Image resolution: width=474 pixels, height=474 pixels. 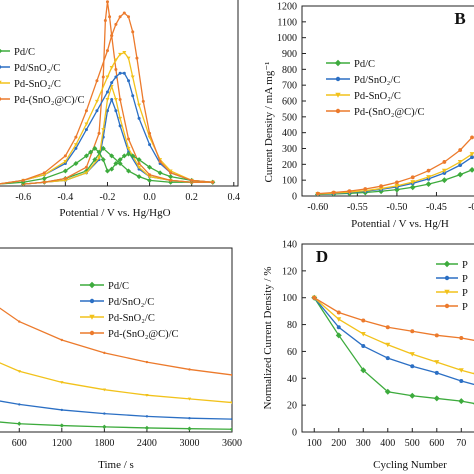 What do you see at coordinates (147, 443) in the screenshot?
I see `x-tick-label: 2400` at bounding box center [147, 443].